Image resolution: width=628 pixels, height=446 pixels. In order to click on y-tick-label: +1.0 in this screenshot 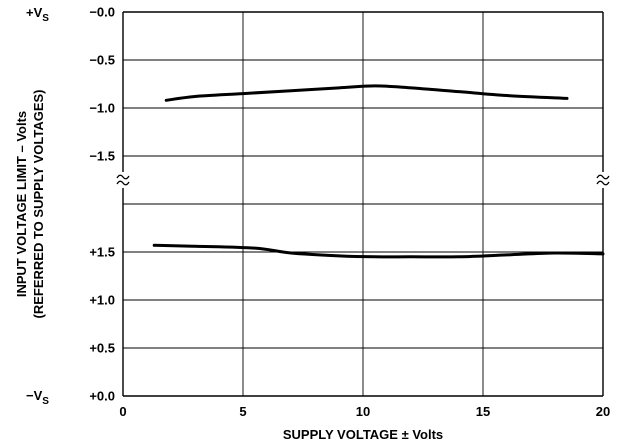, I will do `click(102, 300)`.